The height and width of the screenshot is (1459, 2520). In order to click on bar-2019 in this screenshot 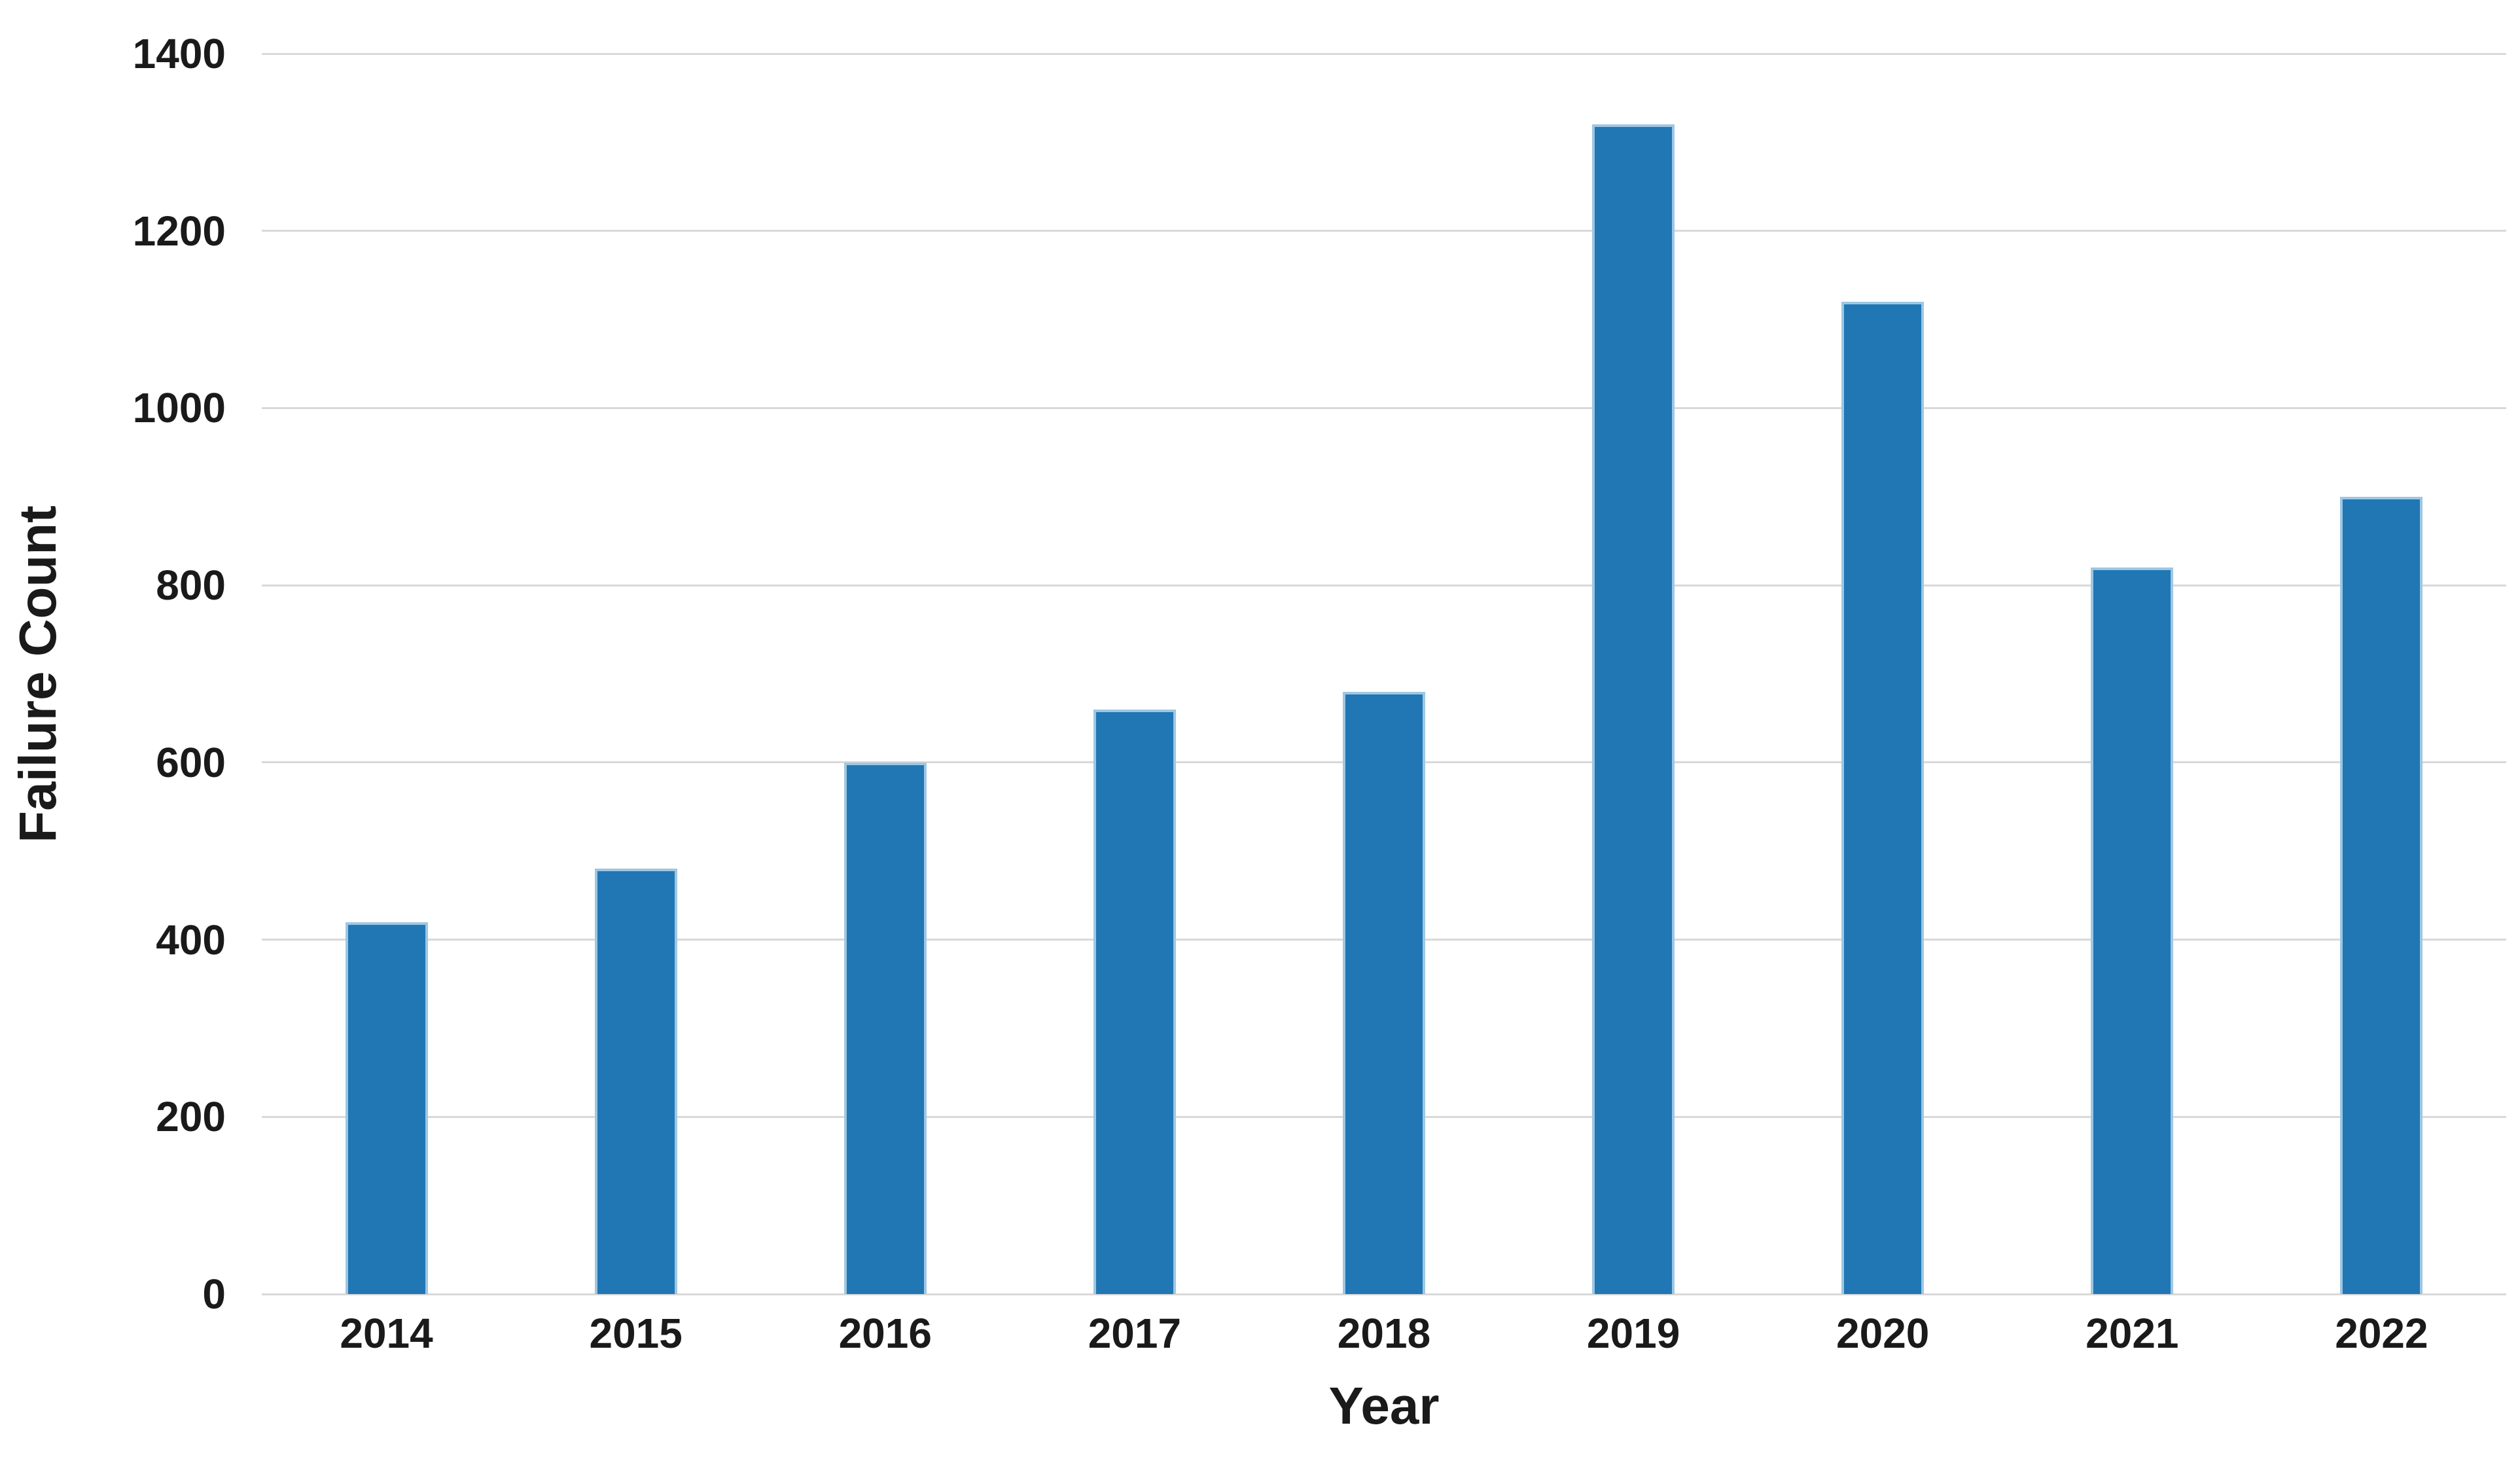, I will do `click(1633, 709)`.